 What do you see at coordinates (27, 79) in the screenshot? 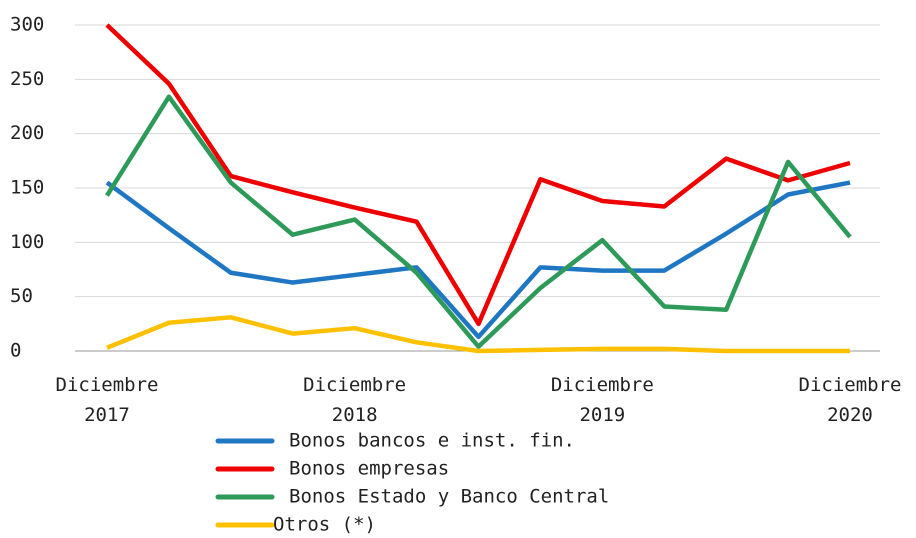
I see `y-tick-label: 250` at bounding box center [27, 79].